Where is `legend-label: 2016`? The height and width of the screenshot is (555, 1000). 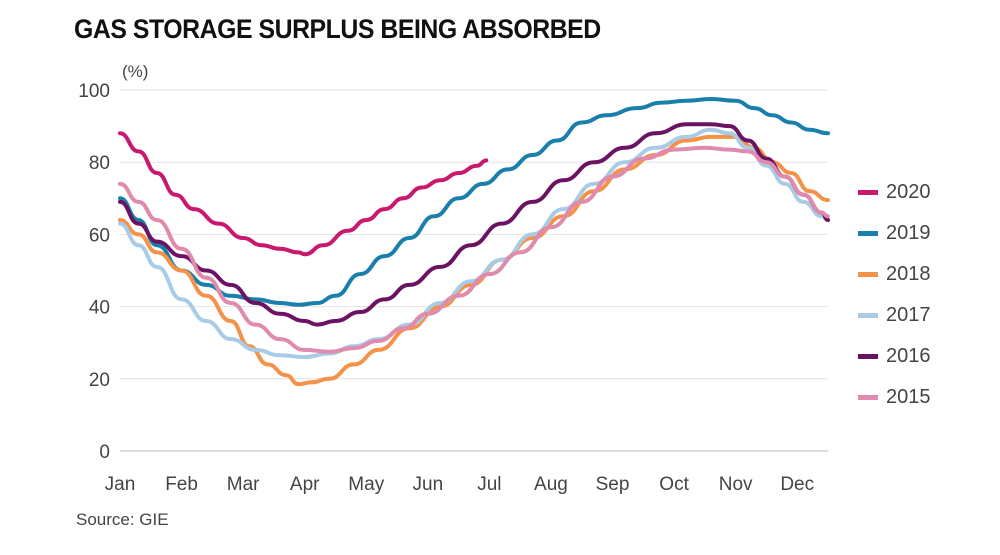
legend-label: 2016 is located at coordinates (908, 356).